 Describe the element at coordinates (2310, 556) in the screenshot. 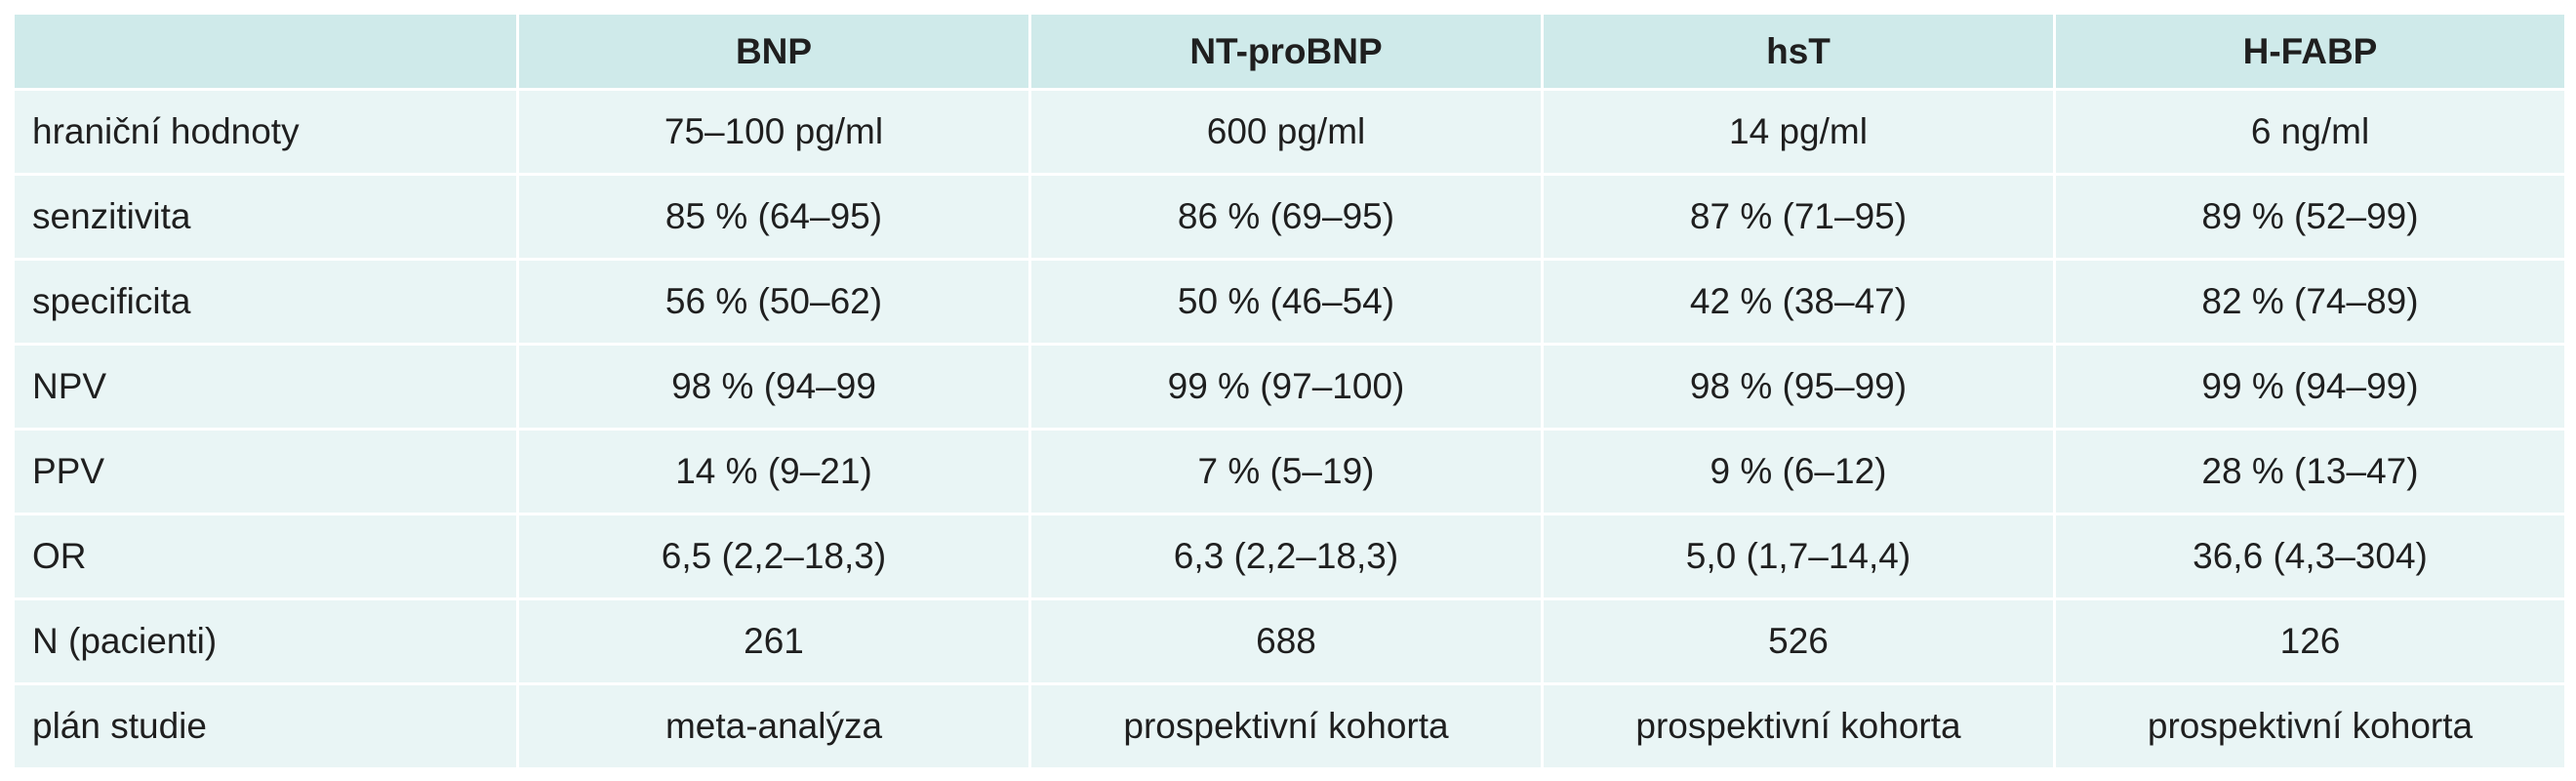

I see `table-cell: 36,6 (4,3–304)` at that location.